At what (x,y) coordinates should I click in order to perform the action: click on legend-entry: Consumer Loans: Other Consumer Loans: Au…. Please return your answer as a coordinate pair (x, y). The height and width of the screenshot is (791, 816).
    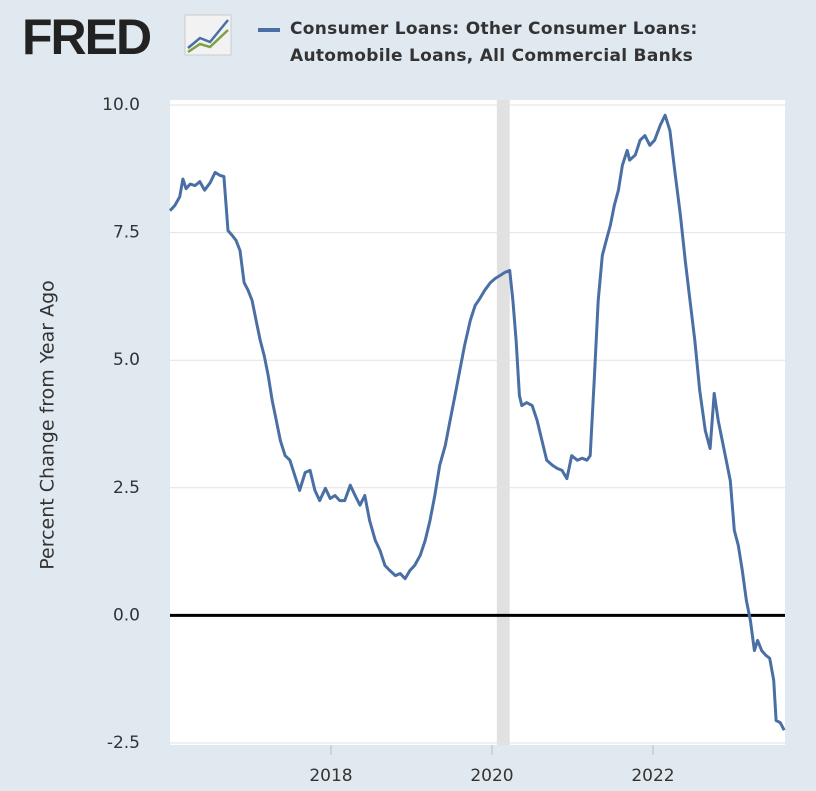
    Looking at the image, I should click on (494, 42).